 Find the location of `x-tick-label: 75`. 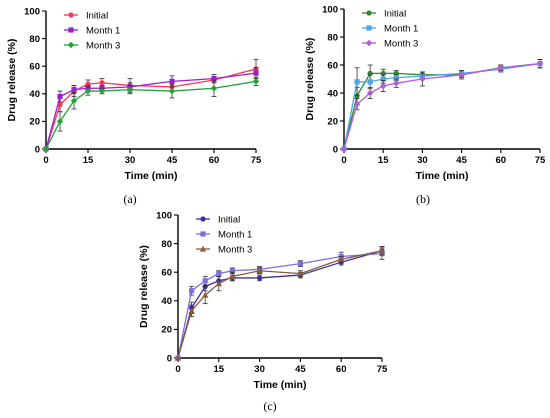

x-tick-label: 75 is located at coordinates (256, 160).